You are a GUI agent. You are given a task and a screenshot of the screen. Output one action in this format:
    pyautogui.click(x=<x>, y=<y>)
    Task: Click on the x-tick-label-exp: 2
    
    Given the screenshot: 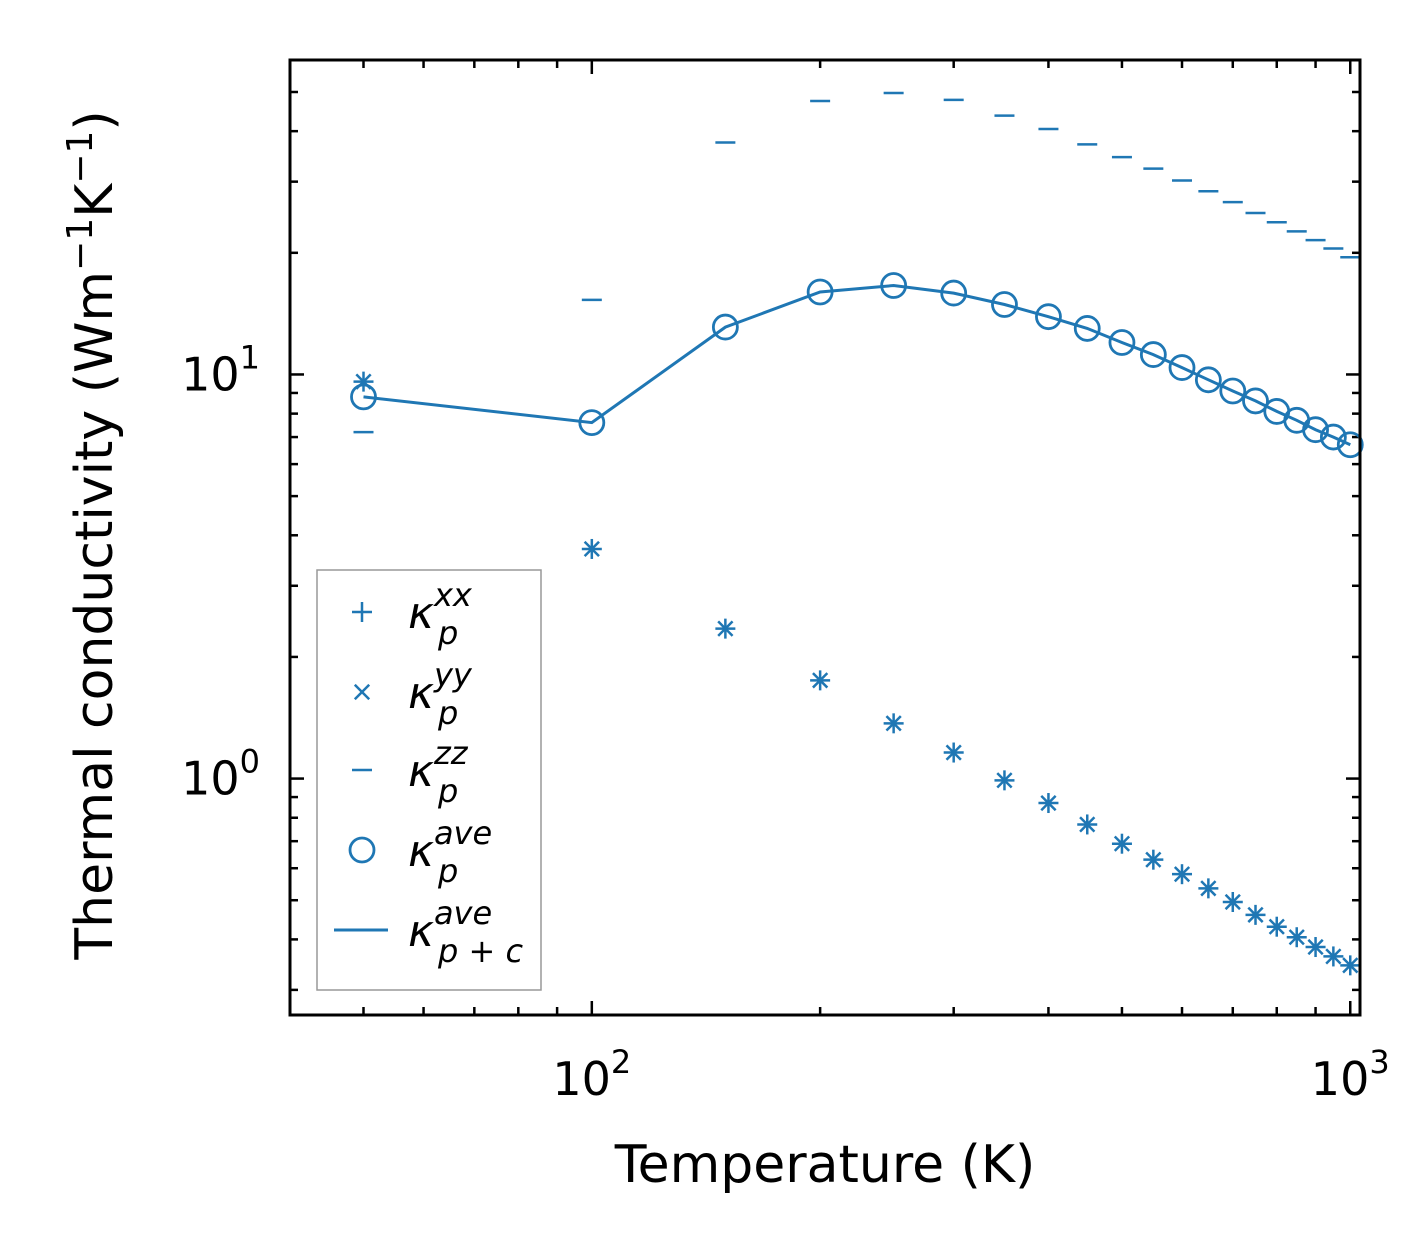 What is the action you would take?
    pyautogui.click(x=621, y=1062)
    